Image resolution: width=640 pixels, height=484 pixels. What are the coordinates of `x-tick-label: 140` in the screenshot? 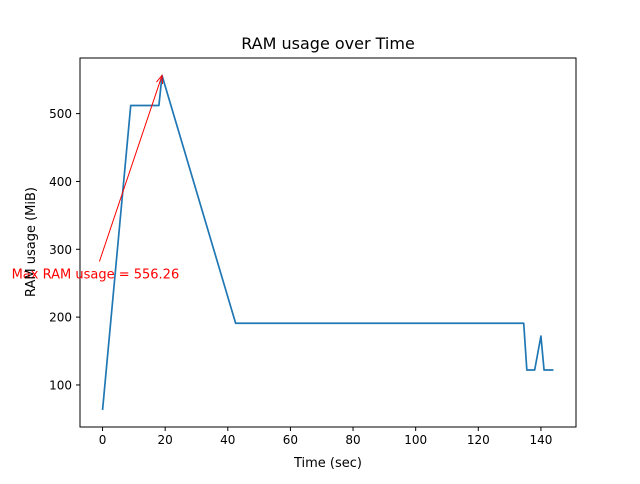 It's located at (540, 440).